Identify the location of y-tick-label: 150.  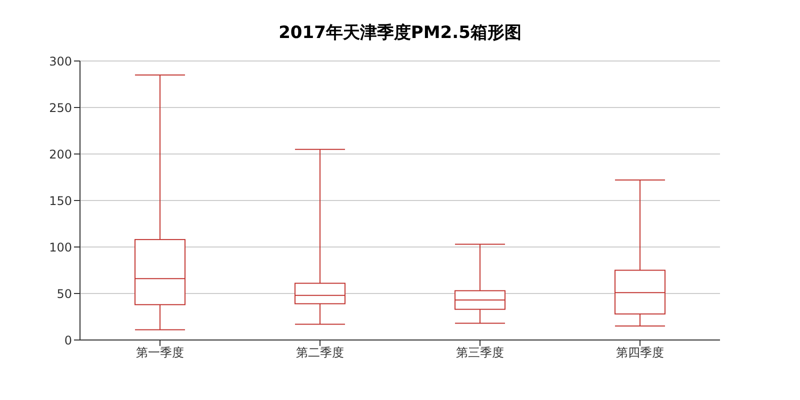
(60, 201).